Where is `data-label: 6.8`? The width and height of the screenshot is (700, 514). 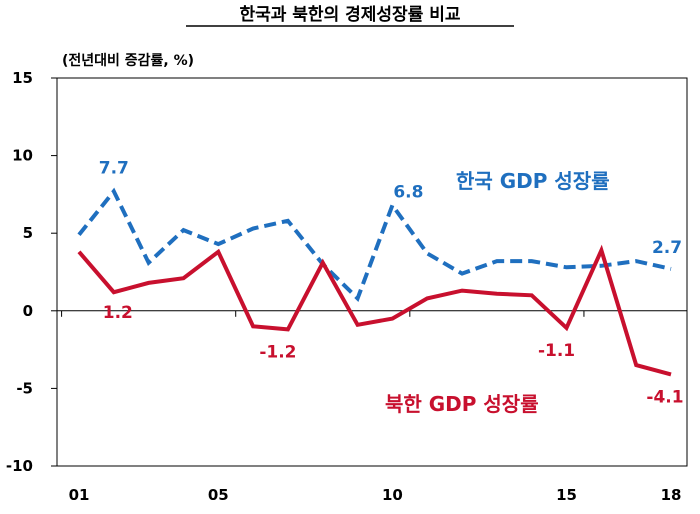 data-label: 6.8 is located at coordinates (408, 192).